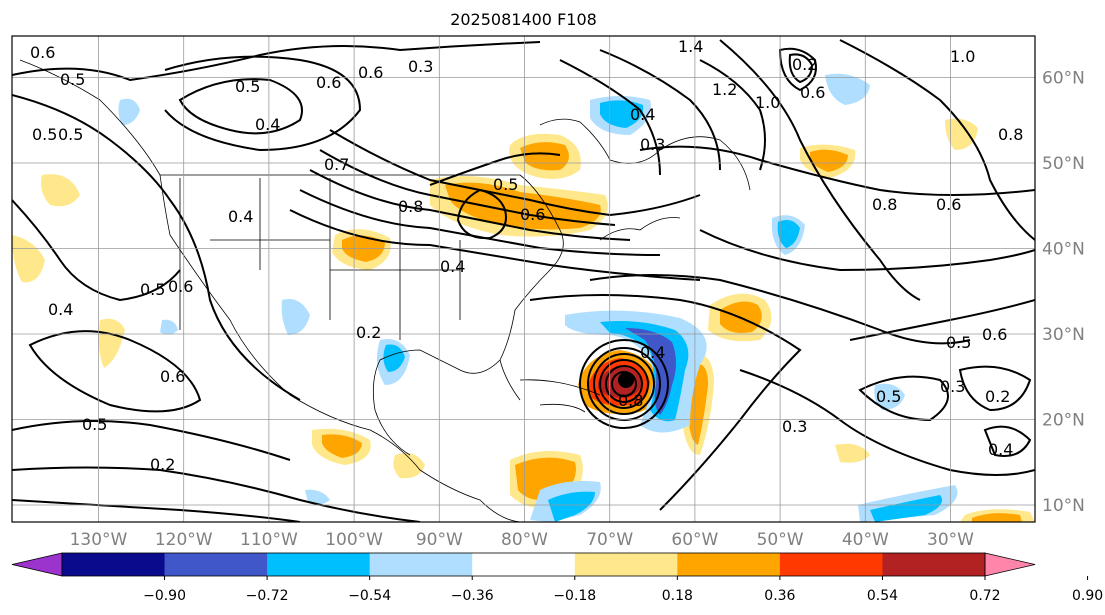 This screenshot has height=615, width=1105. Describe the element at coordinates (1063, 335) in the screenshot. I see `latitude-label: 30°N` at that location.